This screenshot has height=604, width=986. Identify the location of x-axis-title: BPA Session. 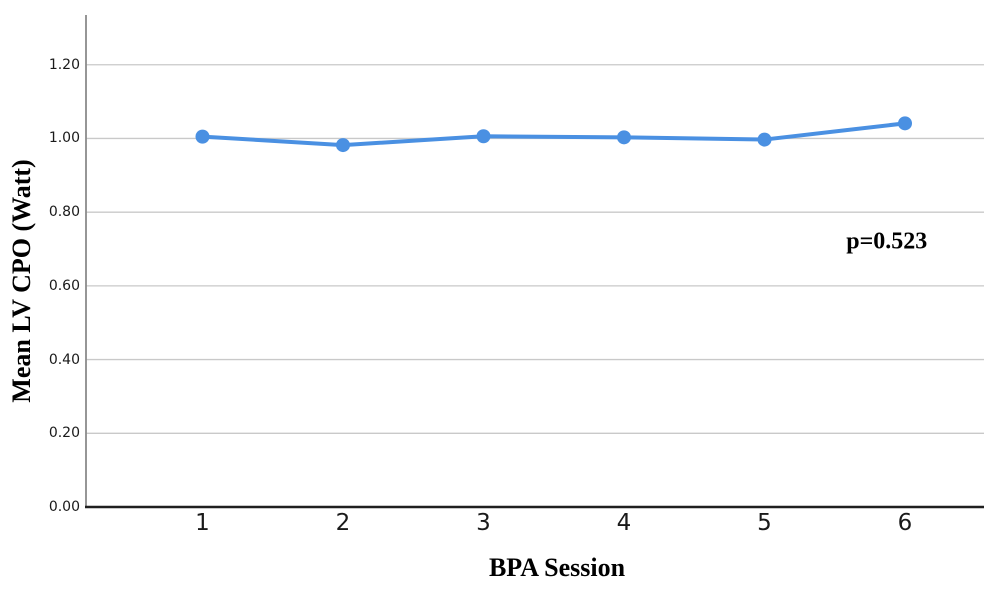
(557, 567).